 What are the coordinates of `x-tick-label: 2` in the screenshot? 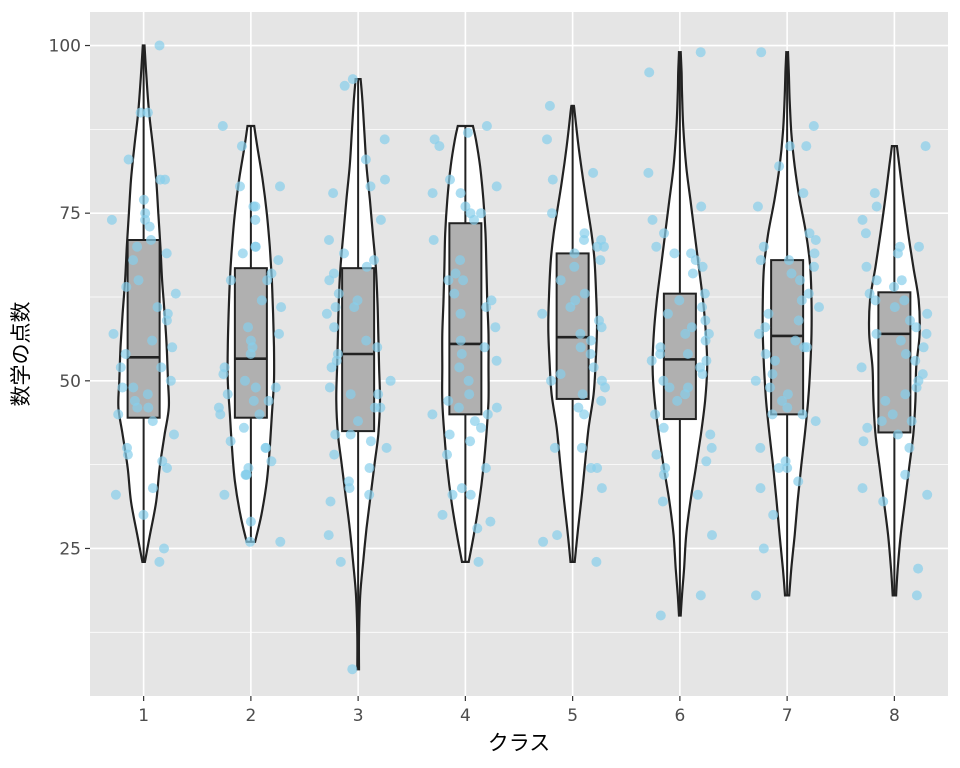 It's located at (250, 716).